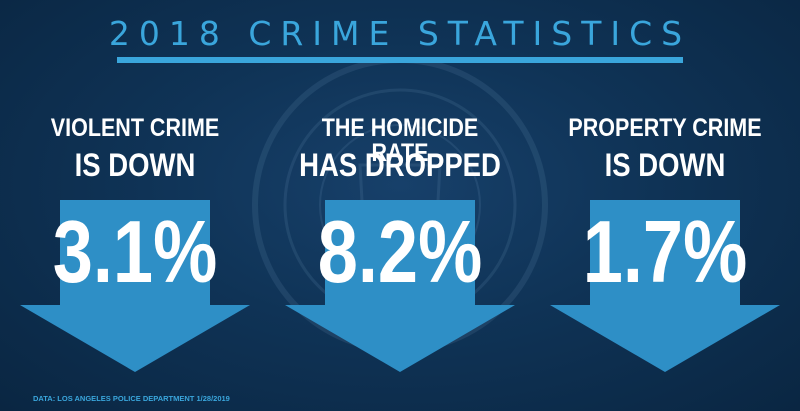  Describe the element at coordinates (135, 128) in the screenshot. I see `stat-label-line1: VIOLENT CRIME` at that location.